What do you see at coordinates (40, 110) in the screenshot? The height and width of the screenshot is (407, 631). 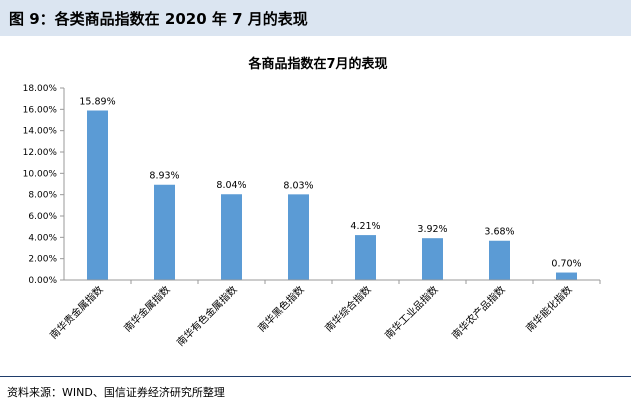 I see `y-tick-label: 16.00%` at bounding box center [40, 110].